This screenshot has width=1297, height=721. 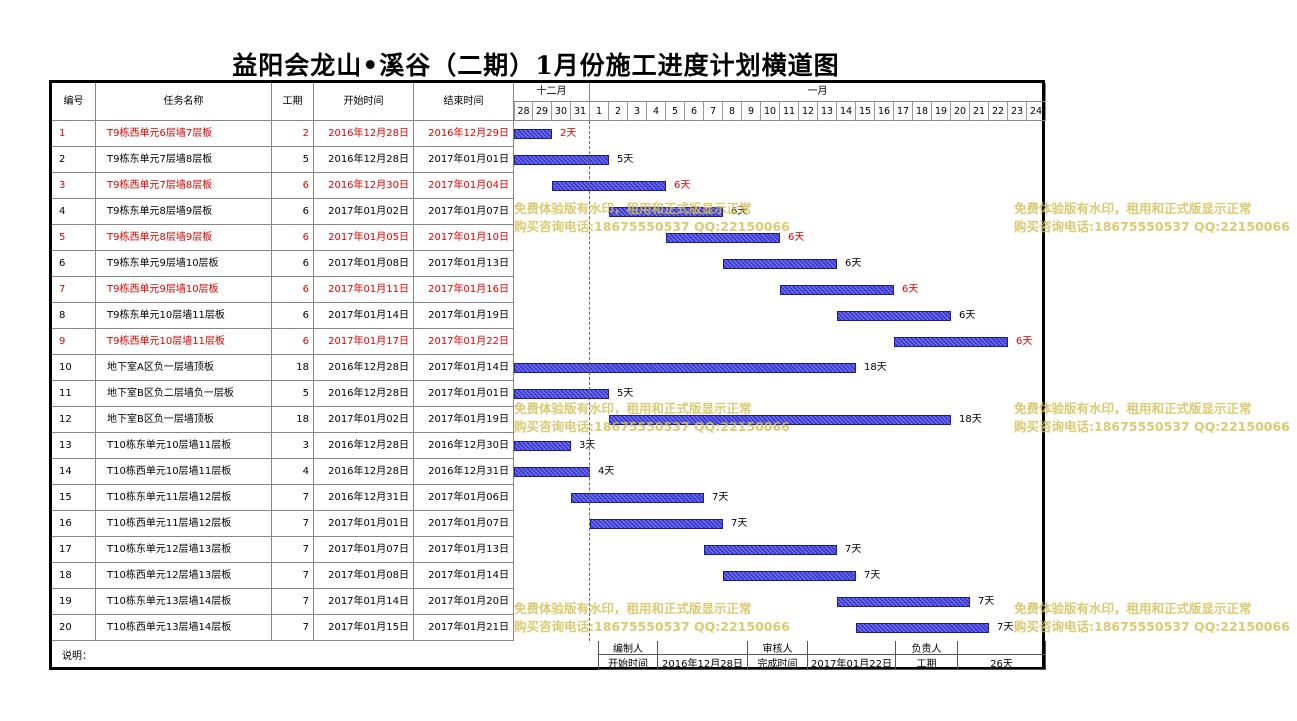 What do you see at coordinates (464, 472) in the screenshot?
I see `task-end: 2016年12月31日` at bounding box center [464, 472].